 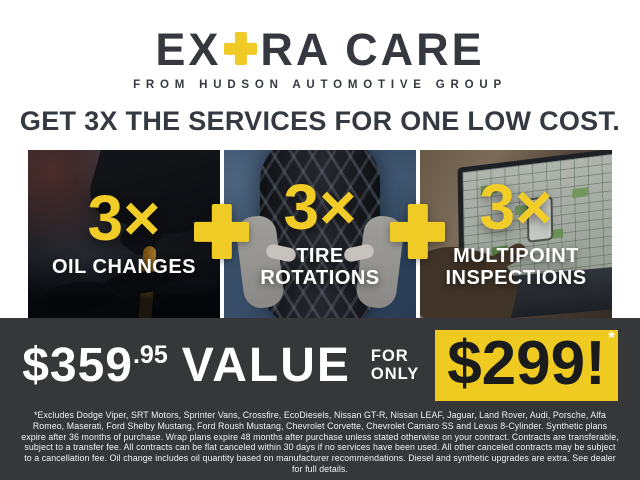 I want to click on brand-tagline: FROM HUDSON AUTOMOTIVE GROUP, so click(x=320, y=85).